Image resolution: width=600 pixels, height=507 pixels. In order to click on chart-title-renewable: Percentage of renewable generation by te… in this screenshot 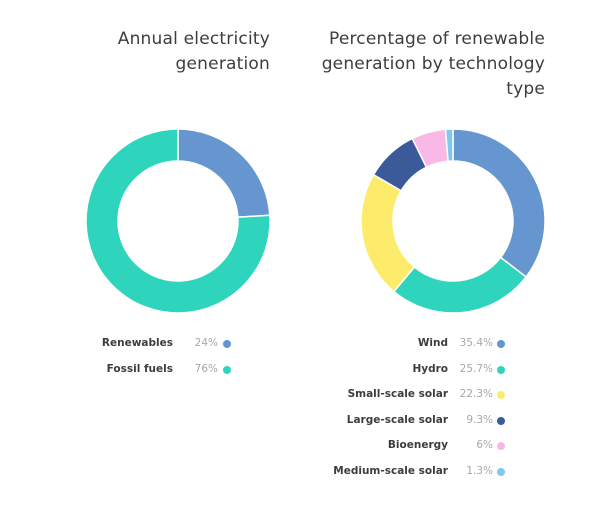, I will do `click(417, 64)`.